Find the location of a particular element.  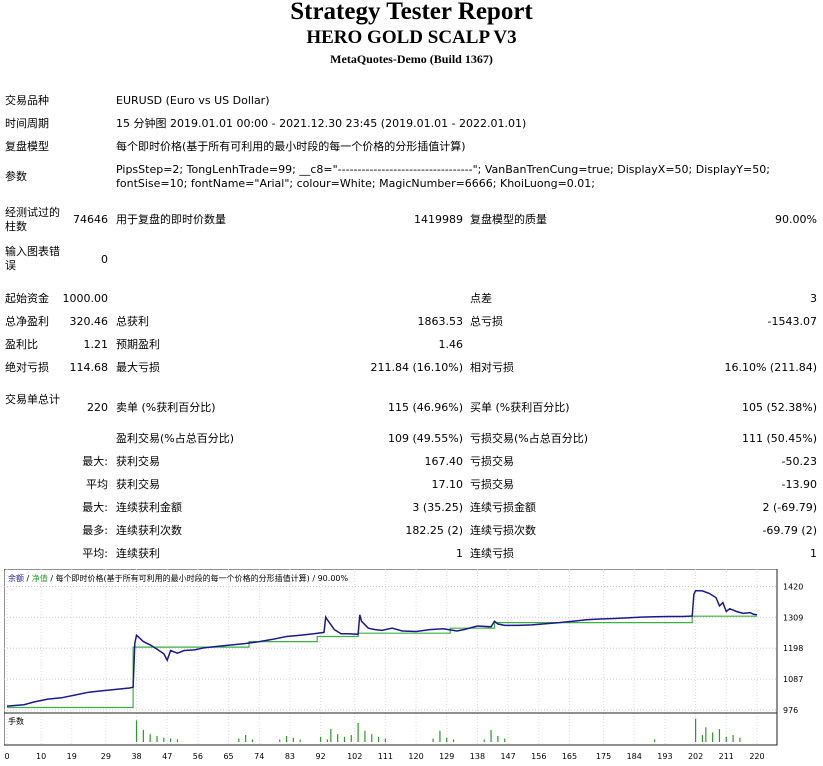

legend-sep-1: / is located at coordinates (28, 578).